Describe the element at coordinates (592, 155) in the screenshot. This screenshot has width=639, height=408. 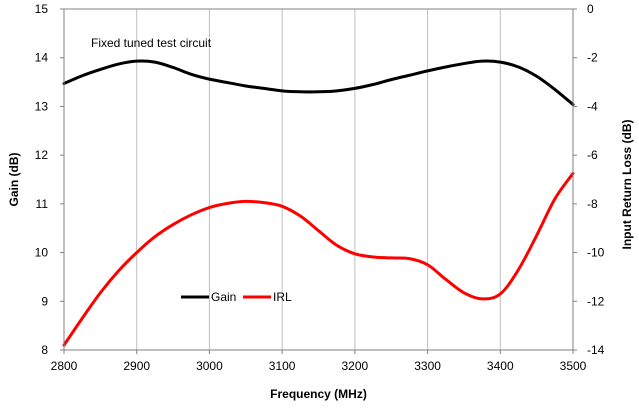
I see `y2-tick-label: -6` at that location.